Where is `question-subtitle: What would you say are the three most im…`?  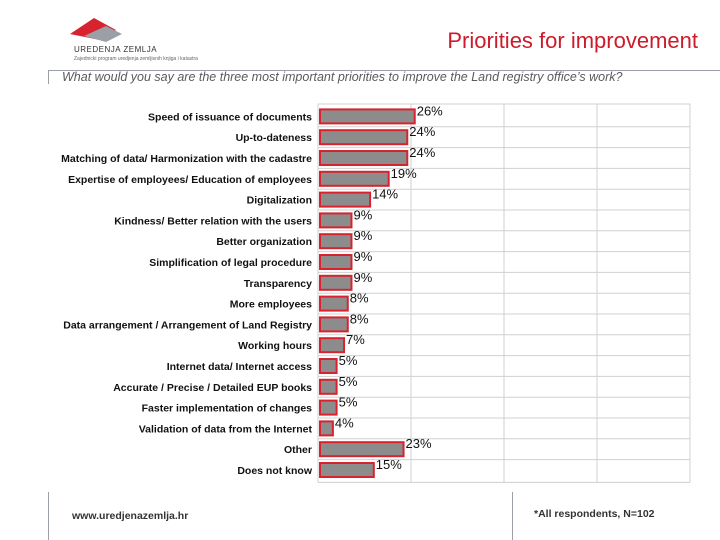 question-subtitle: What would you say are the three most im… is located at coordinates (342, 77).